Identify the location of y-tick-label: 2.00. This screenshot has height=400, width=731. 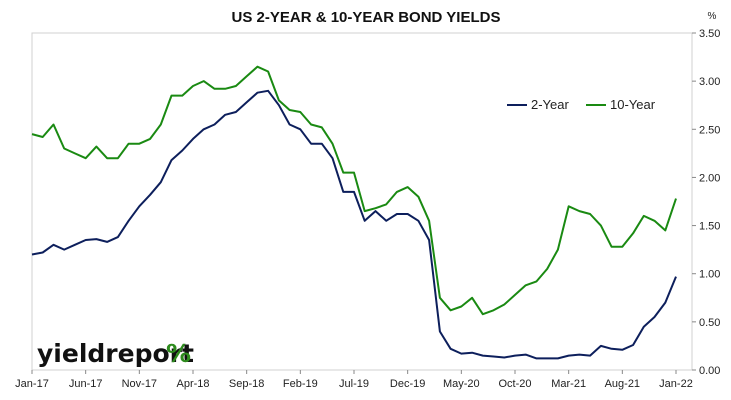
(709, 178).